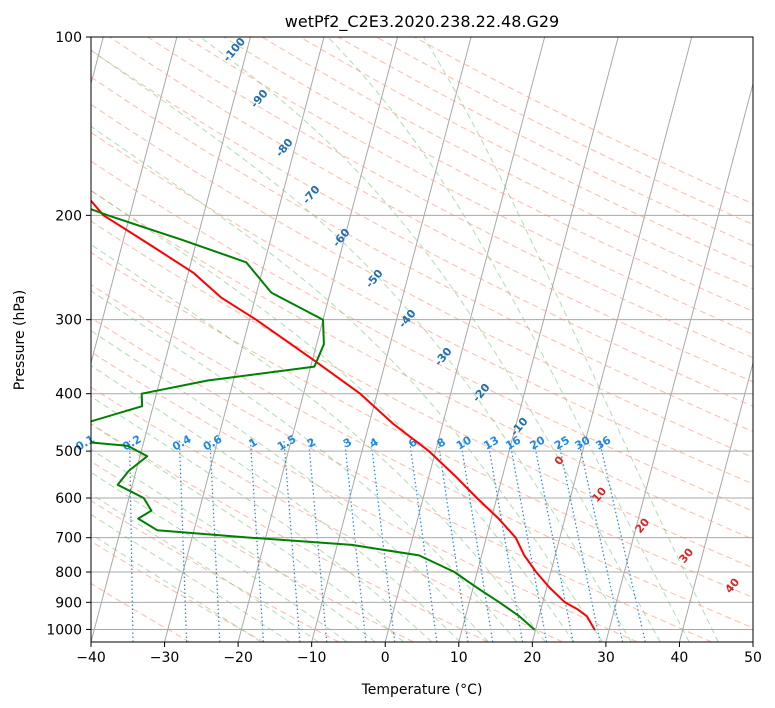 Image resolution: width=775 pixels, height=708 pixels. I want to click on x-tick-label: 20, so click(532, 658).